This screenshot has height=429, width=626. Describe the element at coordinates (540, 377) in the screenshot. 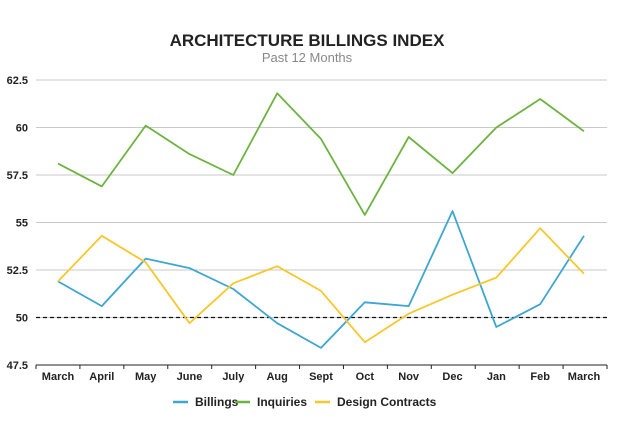

I see `x-tick-label: Feb` at that location.